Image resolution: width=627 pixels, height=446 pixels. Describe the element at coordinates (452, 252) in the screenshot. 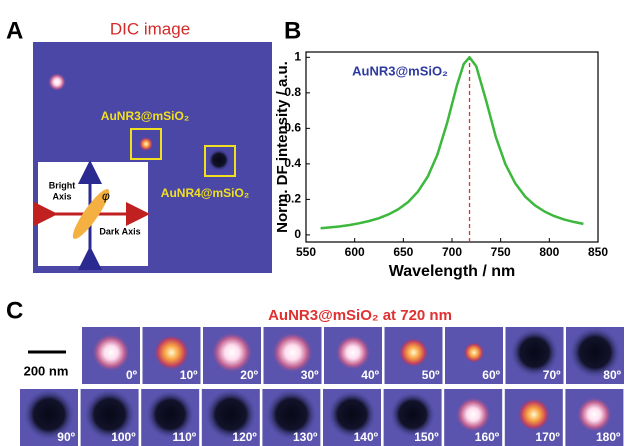

I see `x-tick-label: 700` at that location.